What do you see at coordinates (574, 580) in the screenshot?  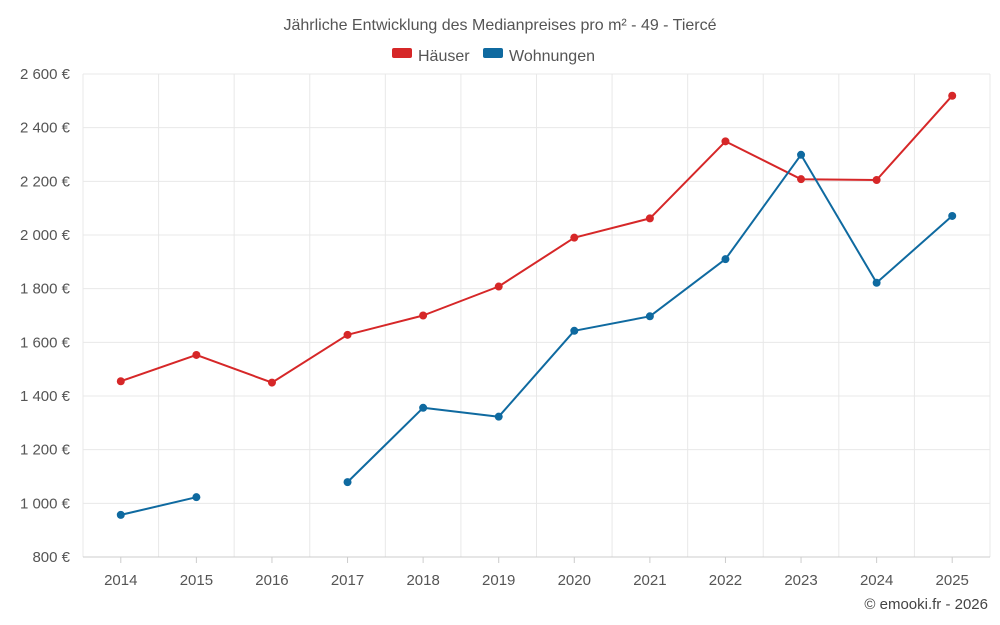 I see `x-tick-label: 2020` at bounding box center [574, 580].